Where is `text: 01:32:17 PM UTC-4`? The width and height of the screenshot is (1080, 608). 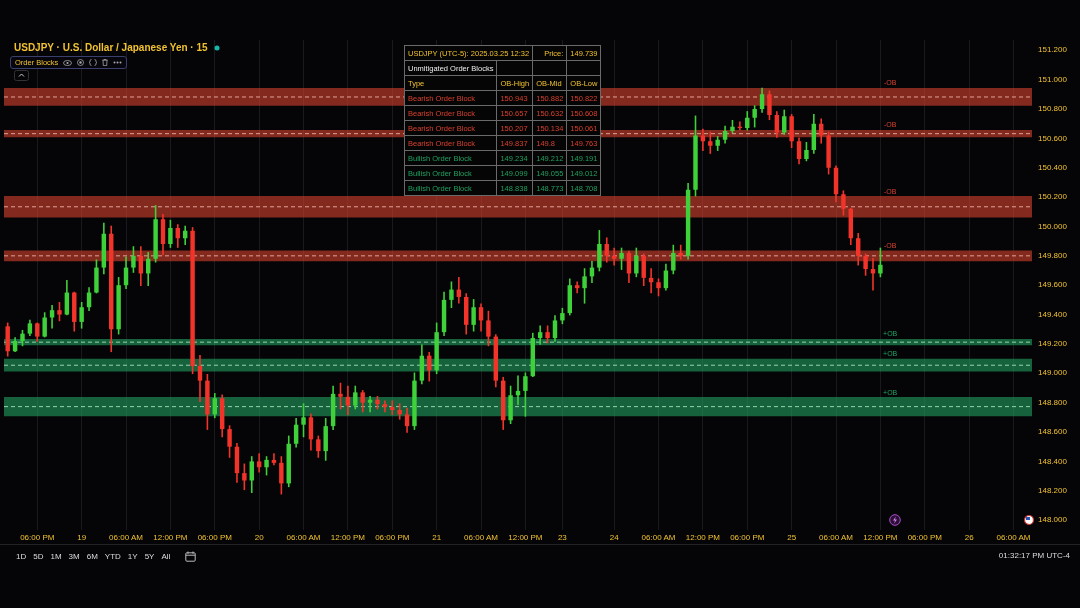 text: 01:32:17 PM UTC-4 is located at coordinates (1034, 555).